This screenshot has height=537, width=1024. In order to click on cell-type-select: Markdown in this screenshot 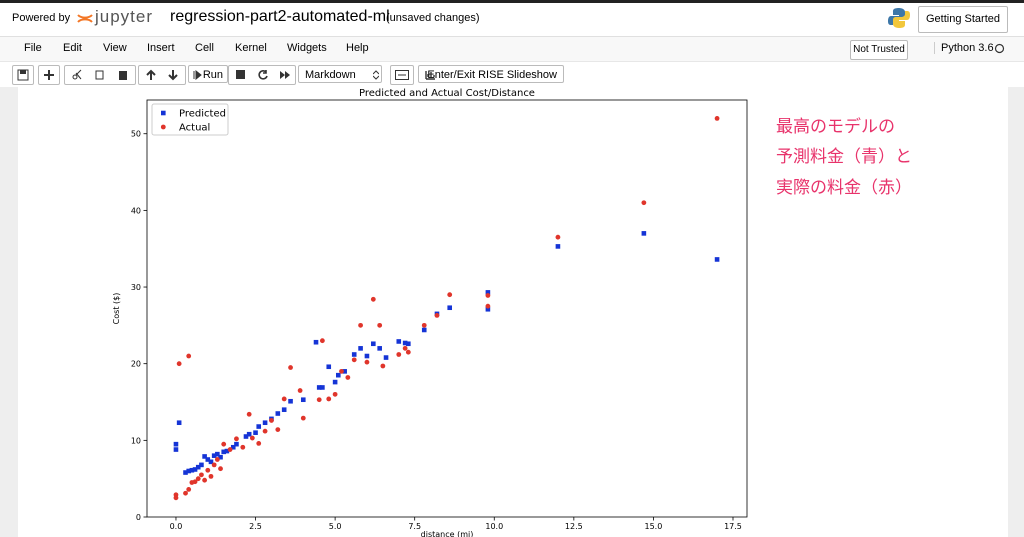, I will do `click(340, 74)`.